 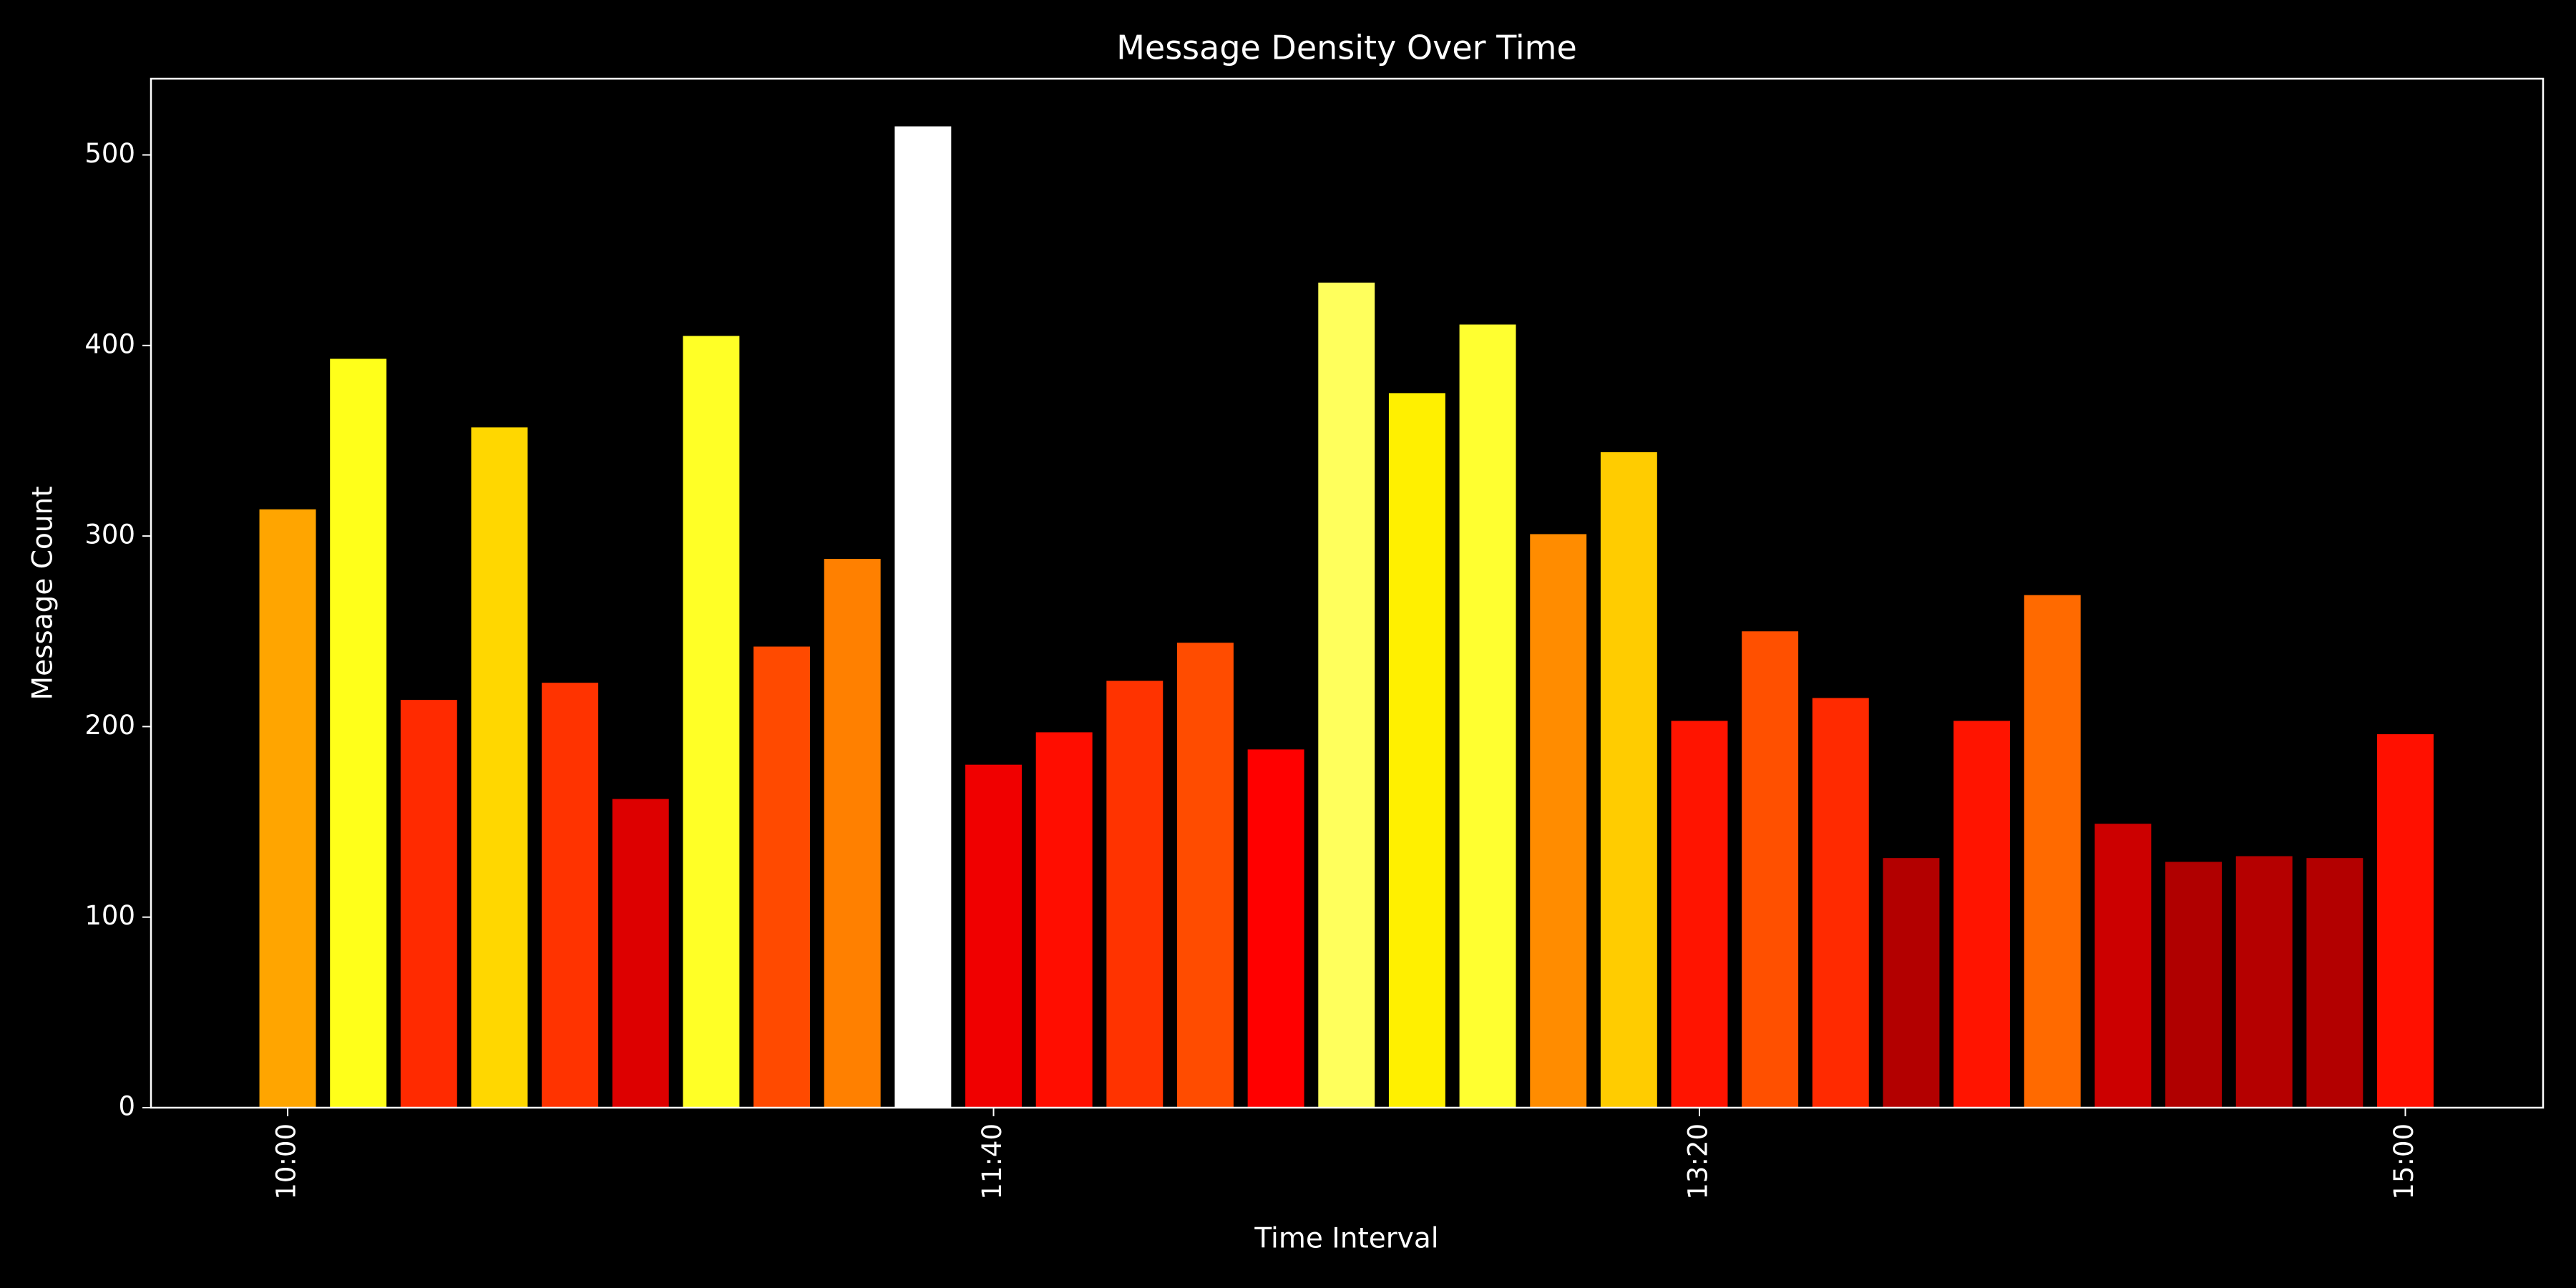 I want to click on x-tick-label: 13:20, so click(x=1698, y=1161).